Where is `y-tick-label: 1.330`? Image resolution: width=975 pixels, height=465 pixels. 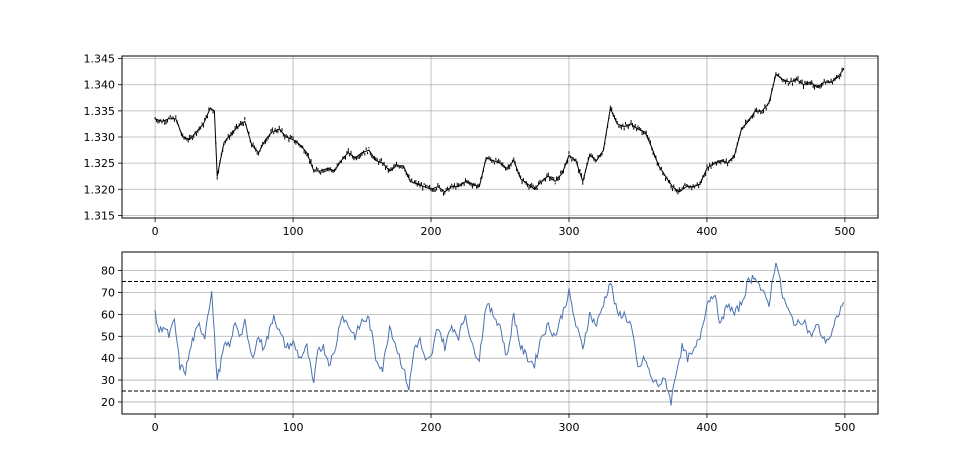
y-tick-label: 1.330 is located at coordinates (100, 137).